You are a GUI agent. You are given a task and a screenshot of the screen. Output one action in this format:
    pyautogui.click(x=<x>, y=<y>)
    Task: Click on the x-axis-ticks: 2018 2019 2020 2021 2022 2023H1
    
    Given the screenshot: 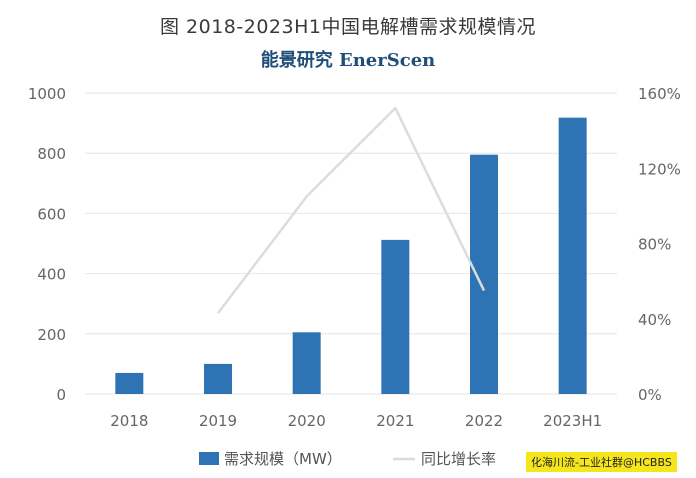 What is the action you would take?
    pyautogui.click(x=356, y=421)
    